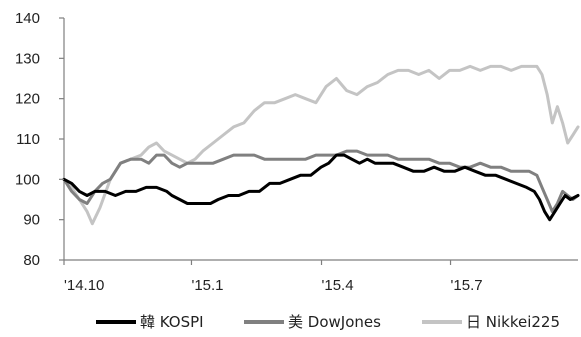 Image resolution: width=581 pixels, height=337 pixels. Describe the element at coordinates (27, 179) in the screenshot. I see `y-tick-label: 100` at that location.